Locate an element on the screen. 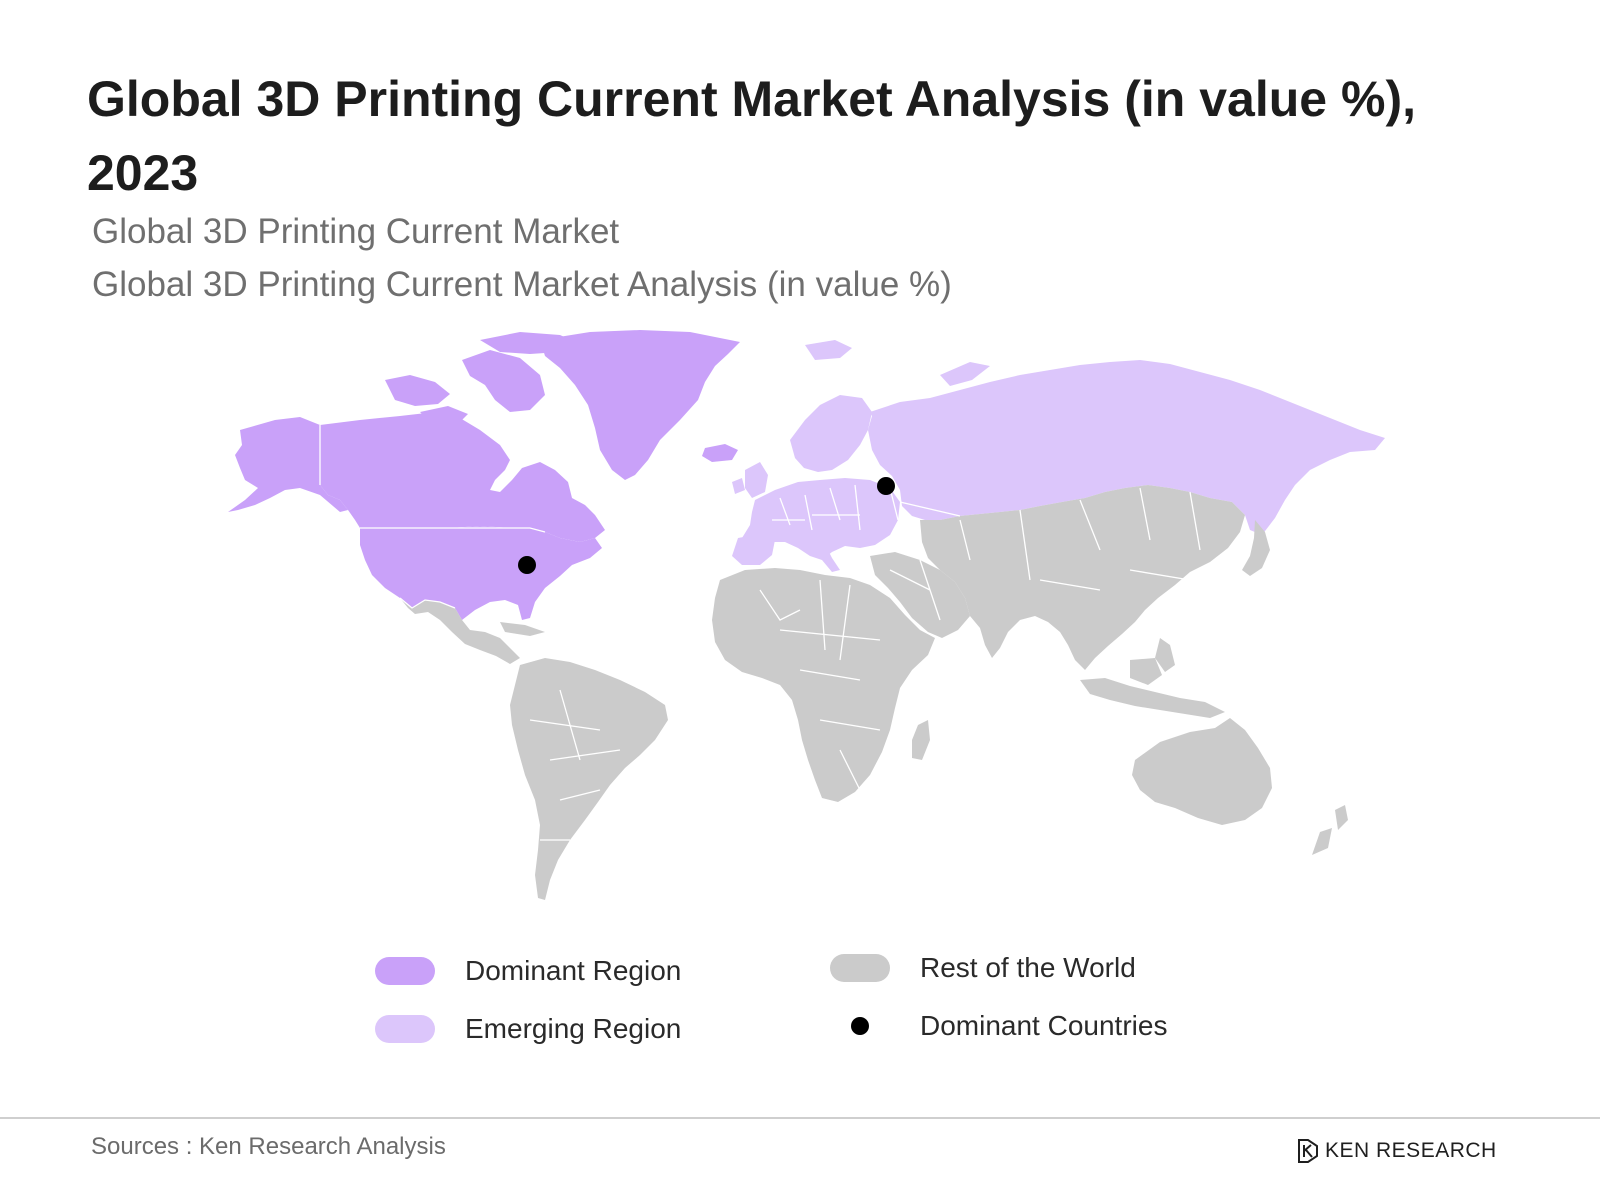 The width and height of the screenshot is (1600, 1200). legend-item-dominant: Dominant Region is located at coordinates (528, 971).